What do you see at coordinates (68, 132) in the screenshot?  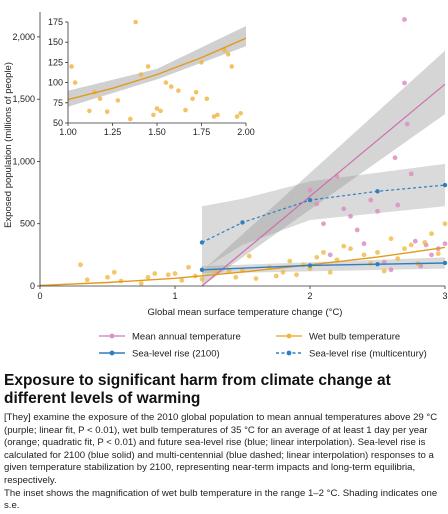 I see `inset-x-tick-label: 1.00` at bounding box center [68, 132].